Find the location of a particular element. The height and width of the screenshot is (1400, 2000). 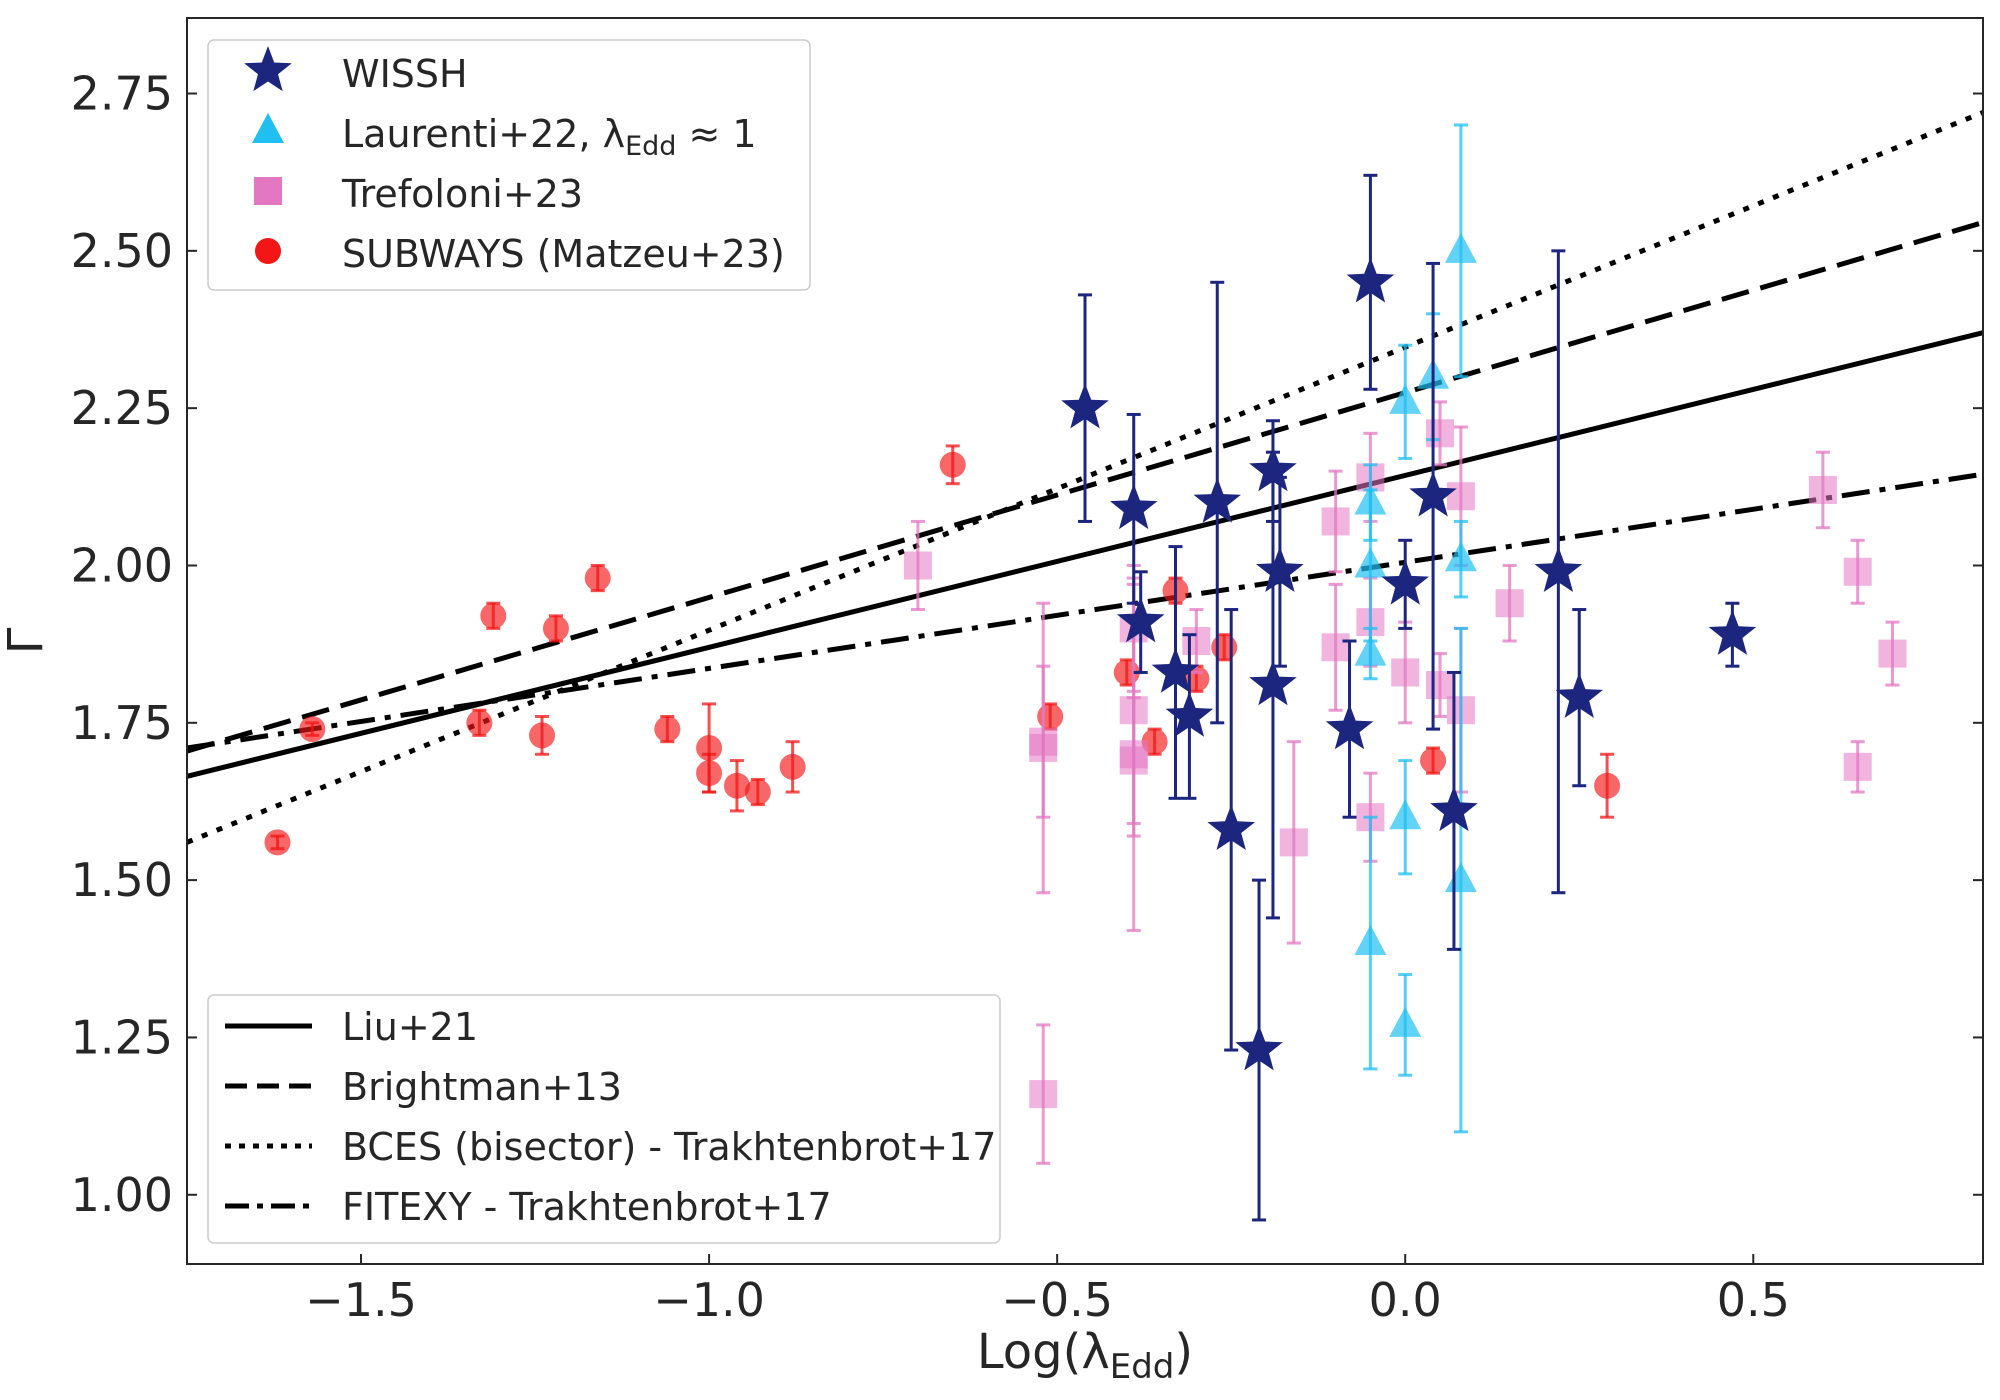

x-tick-label: −1.5 is located at coordinates (361, 1300).